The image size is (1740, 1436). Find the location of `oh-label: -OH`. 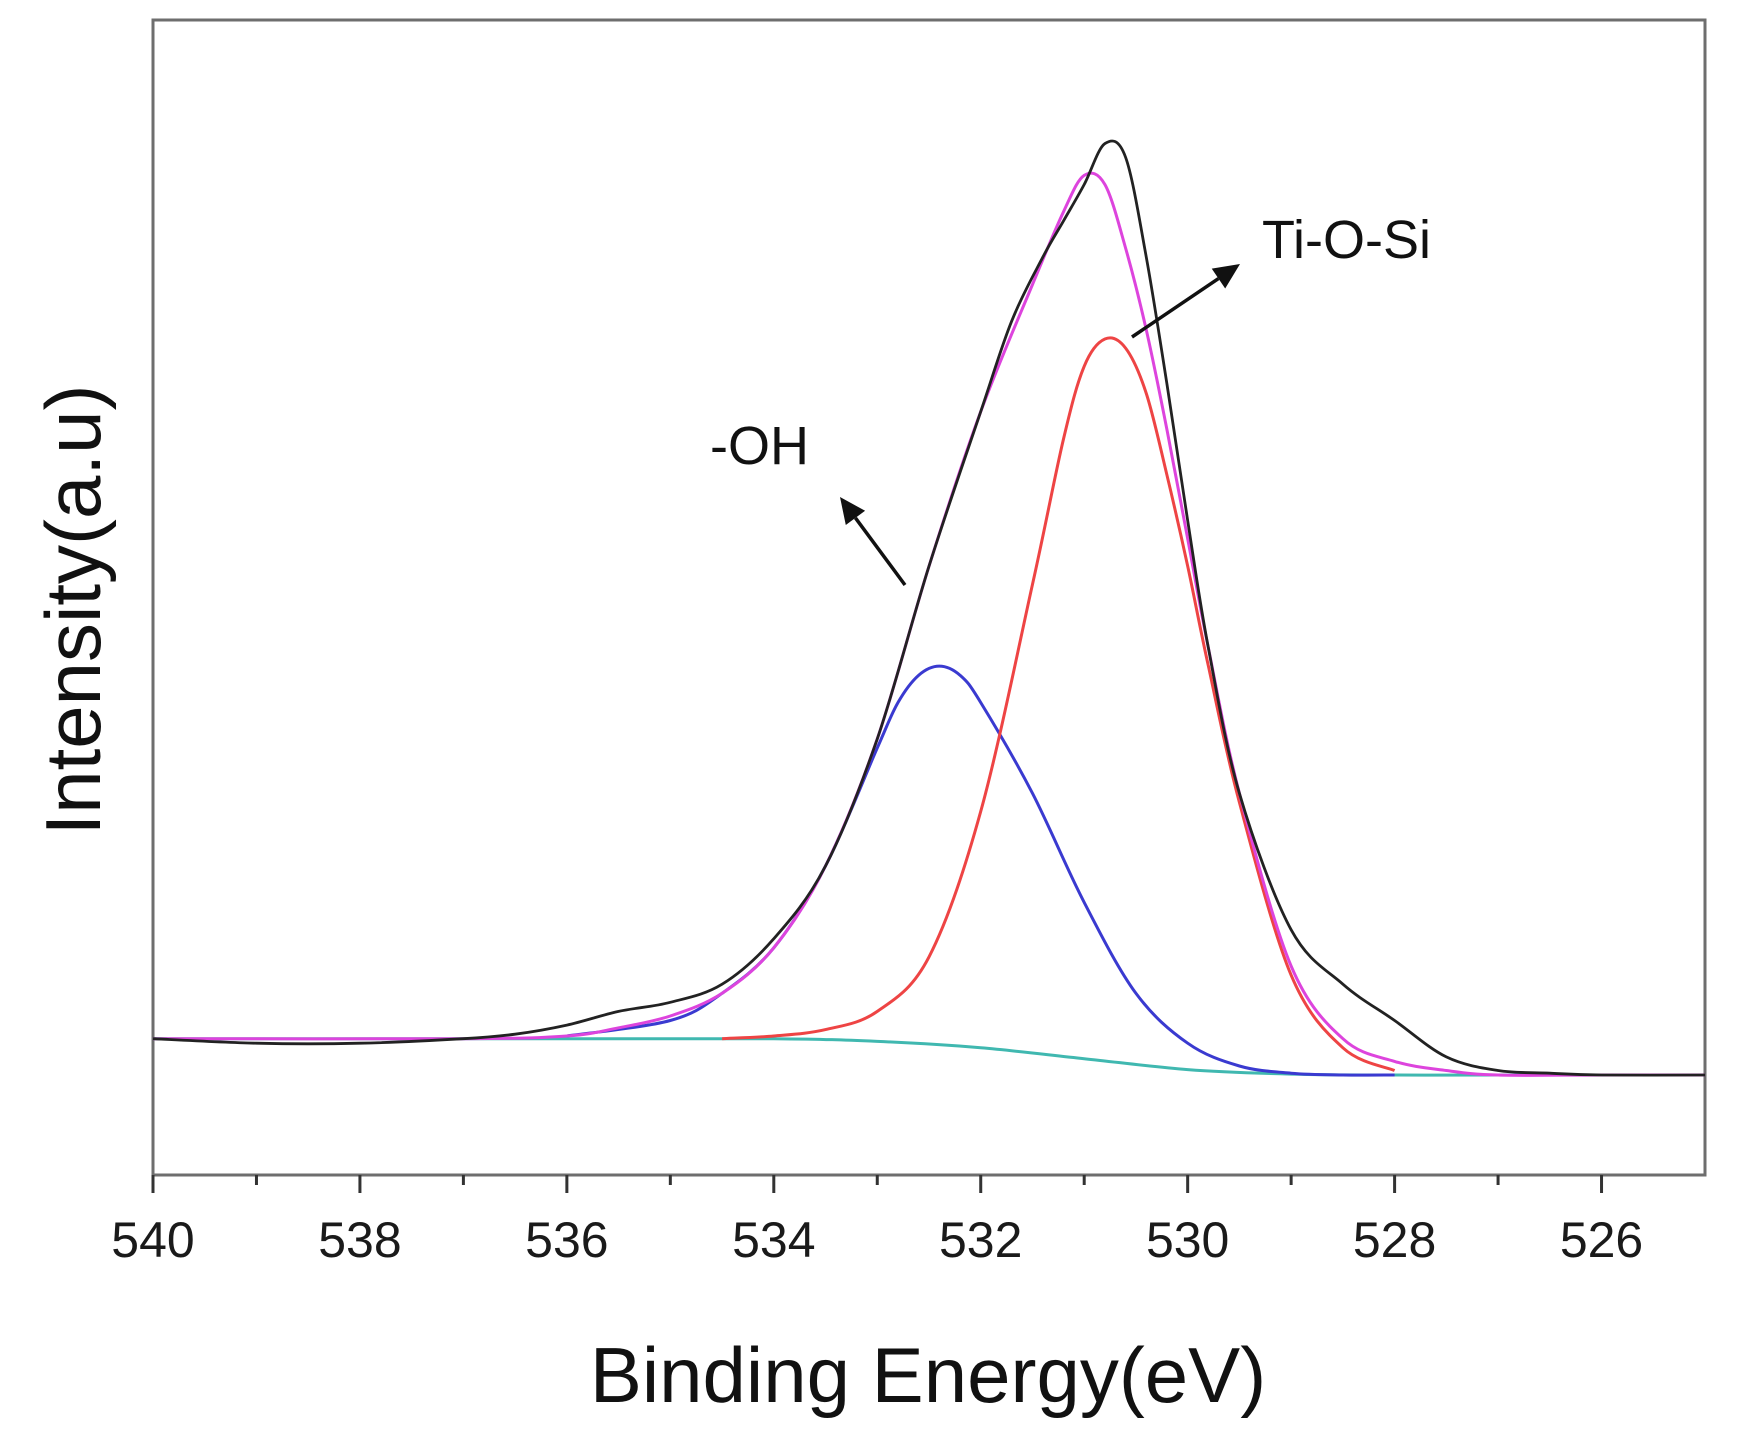

oh-label: -OH is located at coordinates (759, 446).